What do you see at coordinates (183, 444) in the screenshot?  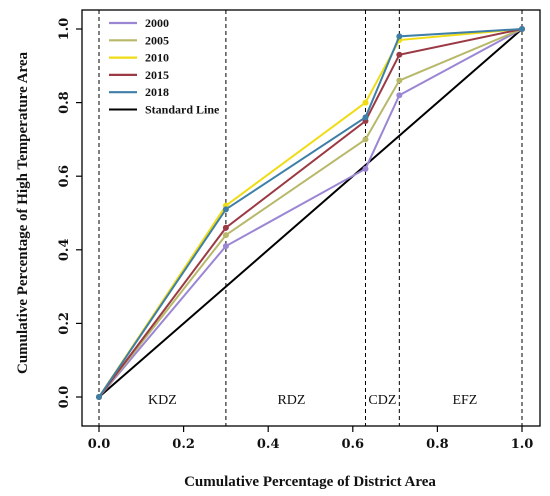 I see `x-tick-label: 0.2` at bounding box center [183, 444].